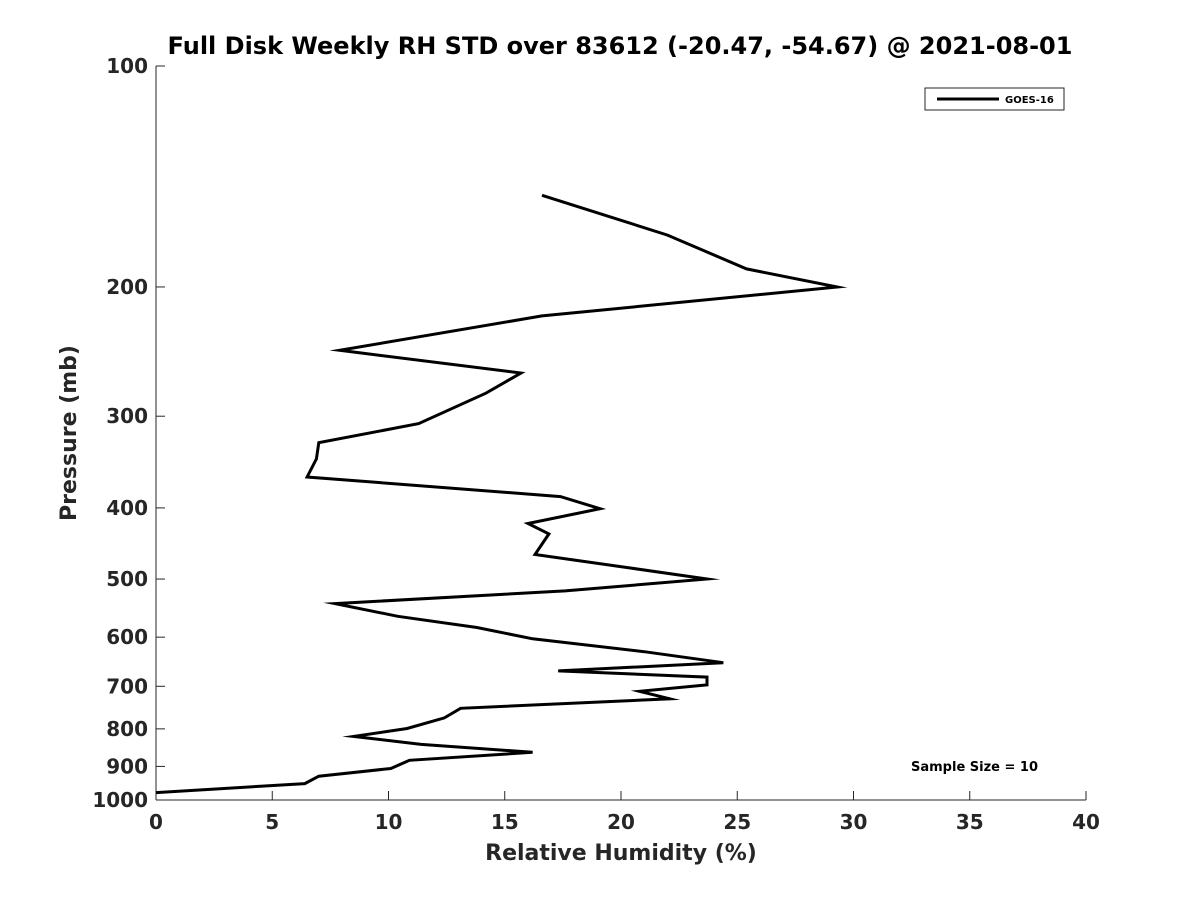  What do you see at coordinates (127, 508) in the screenshot?
I see `y-tick-label: 400` at bounding box center [127, 508].